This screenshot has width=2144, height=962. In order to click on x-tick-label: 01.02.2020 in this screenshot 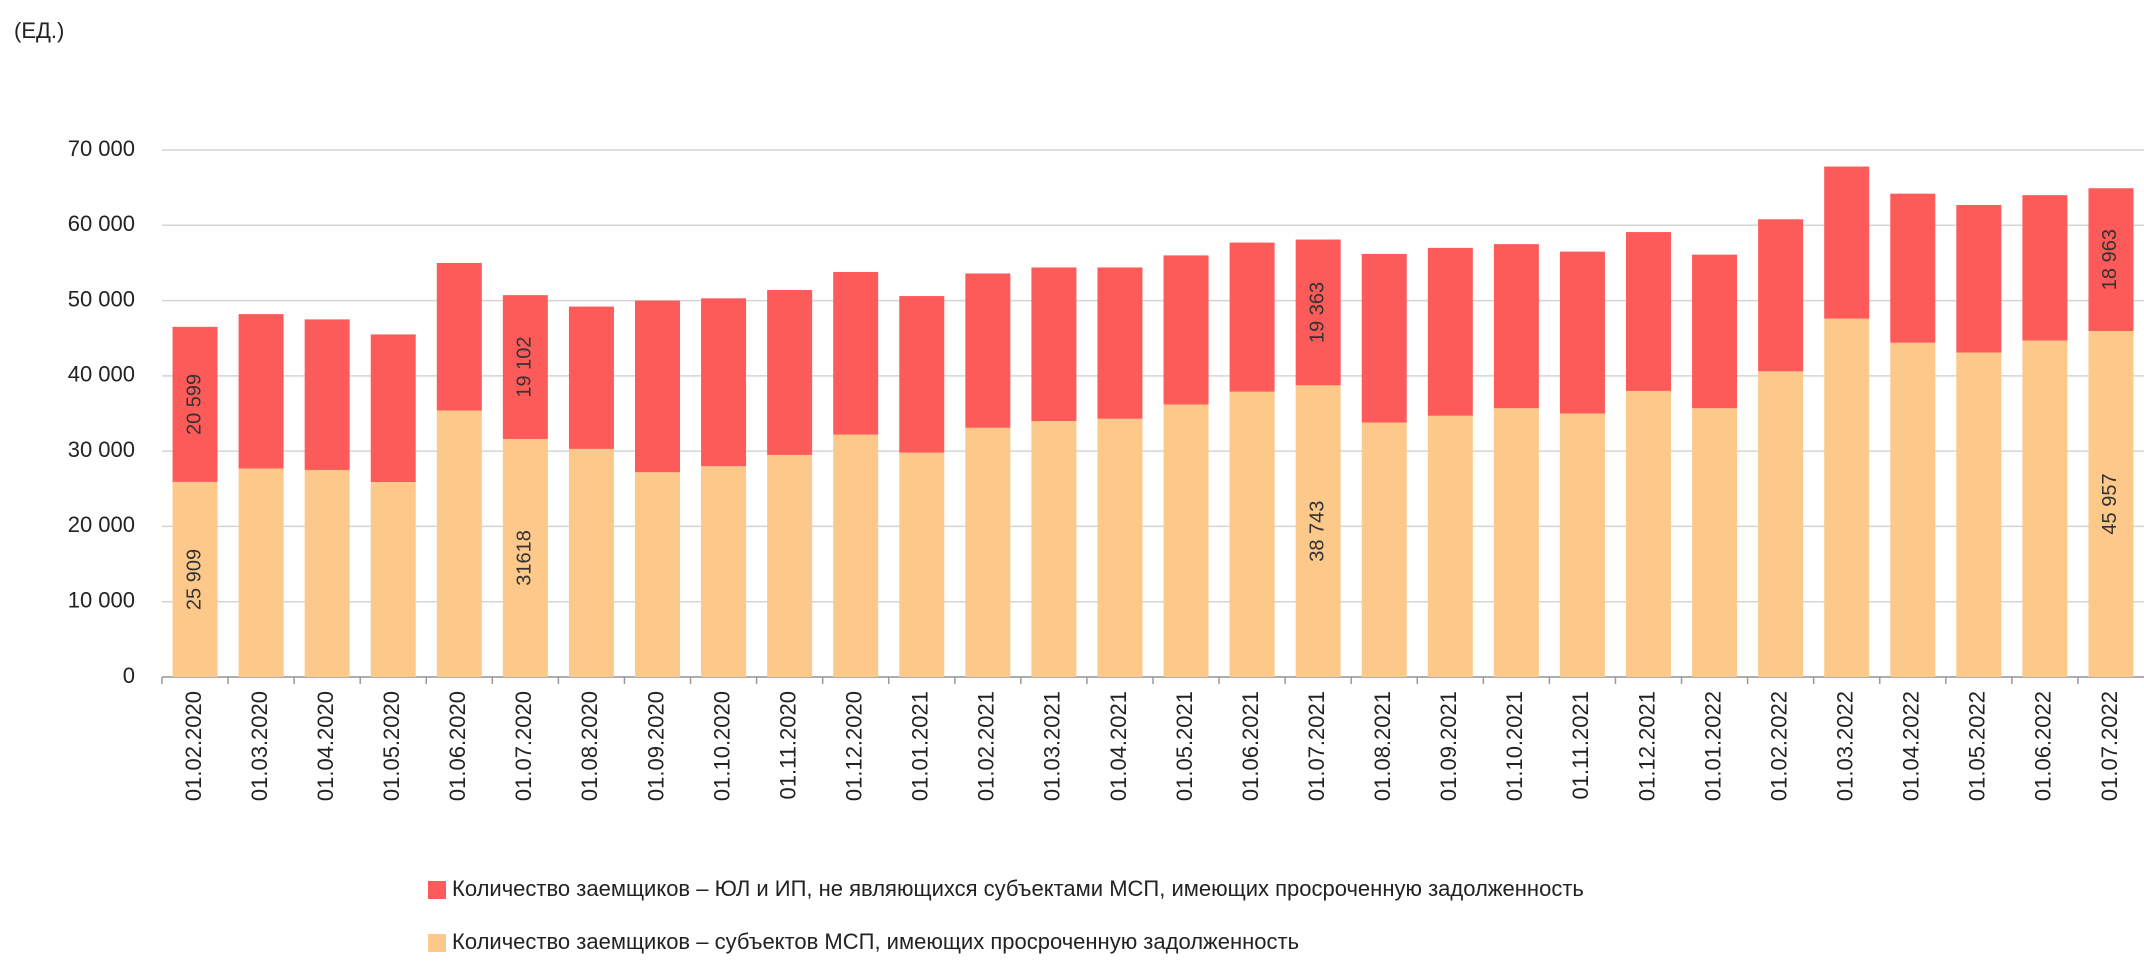, I will do `click(193, 746)`.